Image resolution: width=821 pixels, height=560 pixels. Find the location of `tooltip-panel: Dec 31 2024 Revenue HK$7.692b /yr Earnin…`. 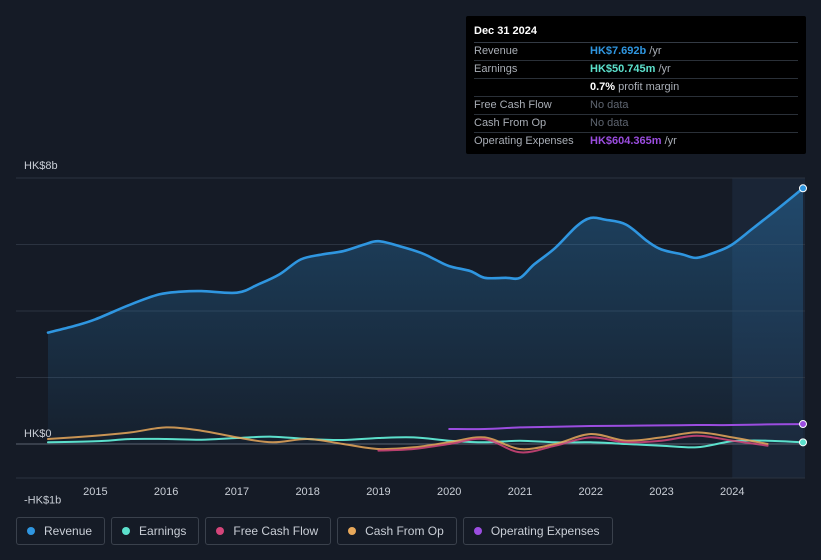

tooltip-panel: Dec 31 2024 Revenue HK$7.692b /yr Earnin… is located at coordinates (636, 85).